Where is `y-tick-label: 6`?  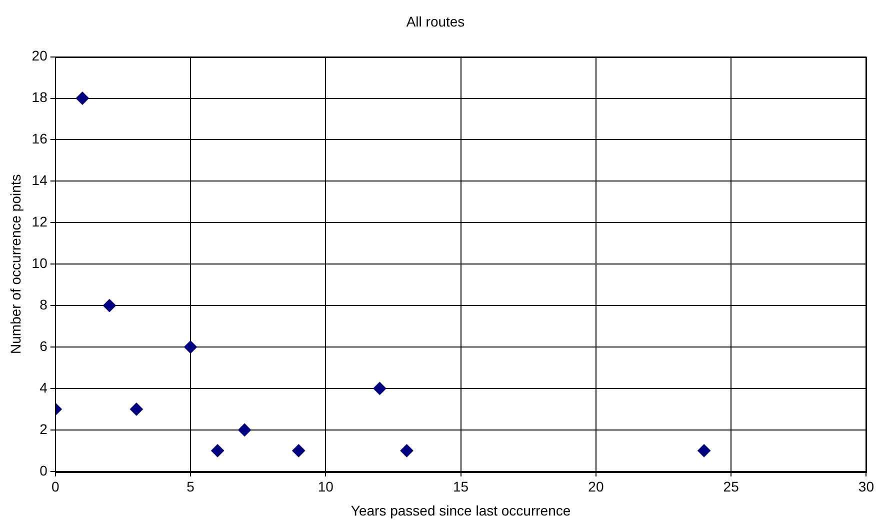
y-tick-label: 6 is located at coordinates (44, 346).